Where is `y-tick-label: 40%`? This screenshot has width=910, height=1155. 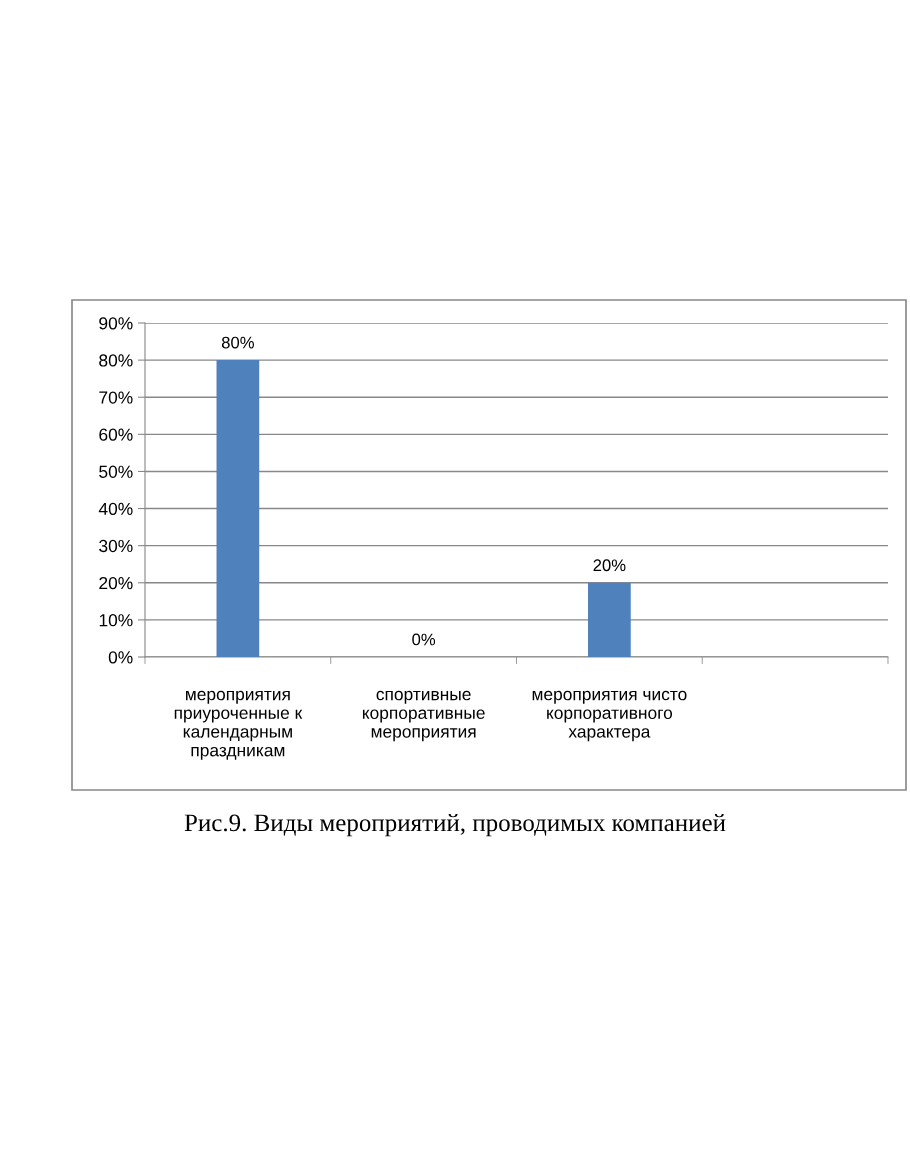 y-tick-label: 40% is located at coordinates (115, 509).